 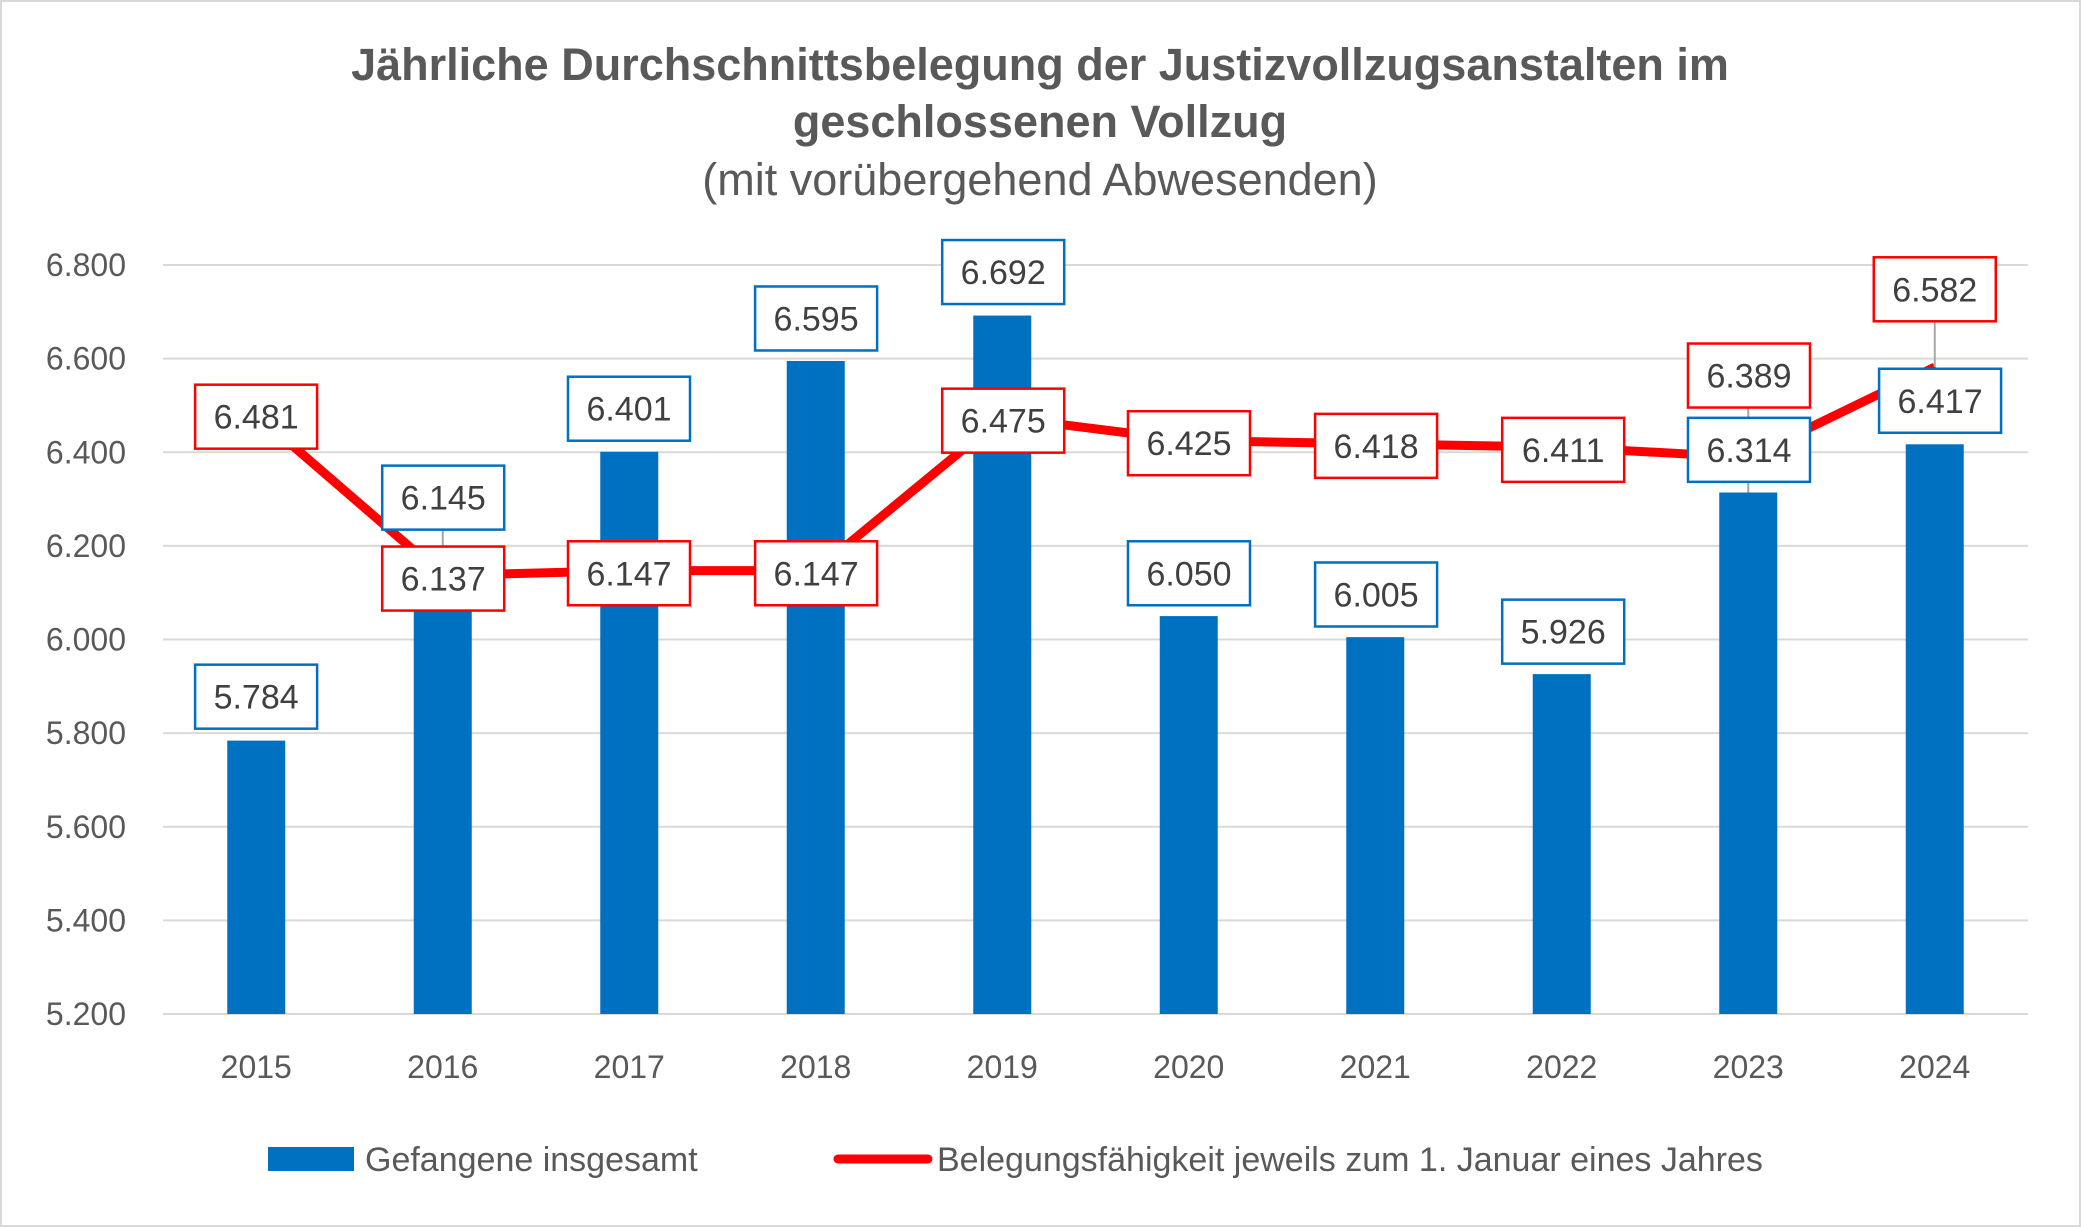 I want to click on y-tick-label: 6.000, so click(x=86, y=640).